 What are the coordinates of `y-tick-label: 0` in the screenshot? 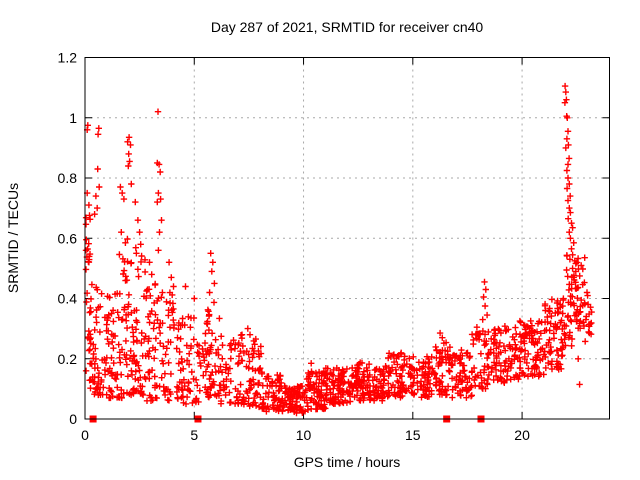 It's located at (73, 419).